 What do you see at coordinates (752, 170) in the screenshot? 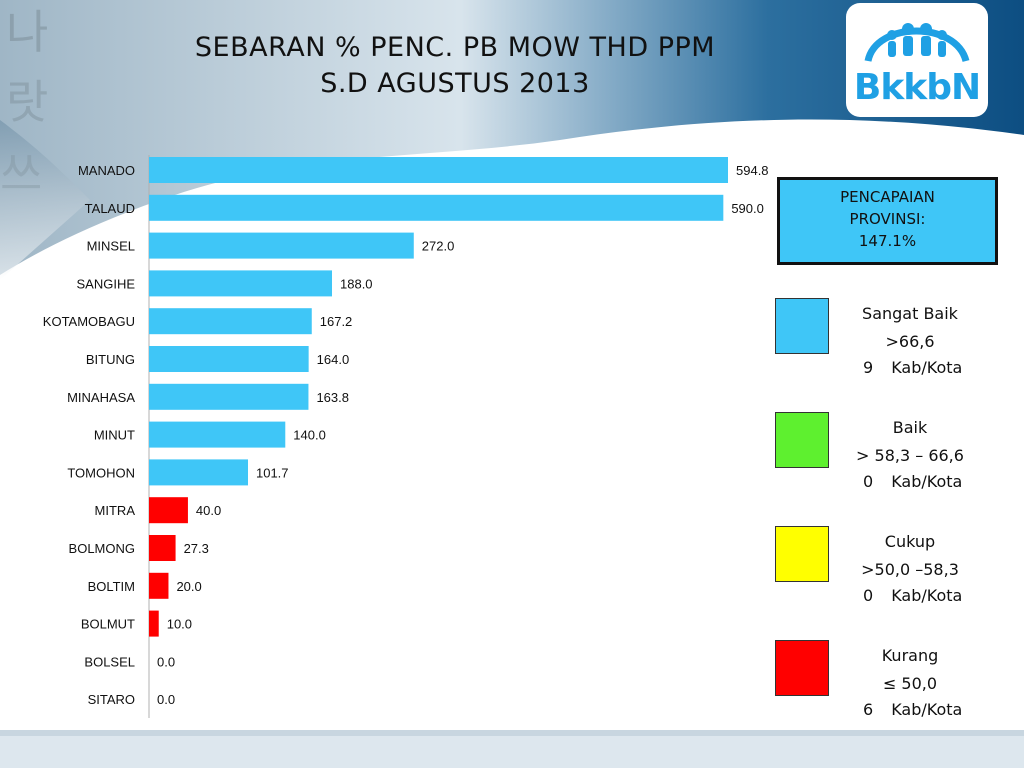
I see `value-label: 594.8` at bounding box center [752, 170].